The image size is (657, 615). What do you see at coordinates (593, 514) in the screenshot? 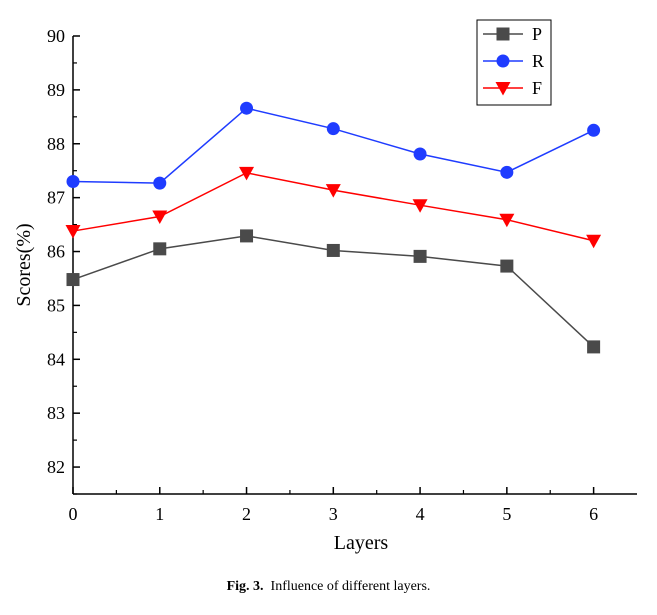
I see `x-tick-label: 6` at bounding box center [593, 514].